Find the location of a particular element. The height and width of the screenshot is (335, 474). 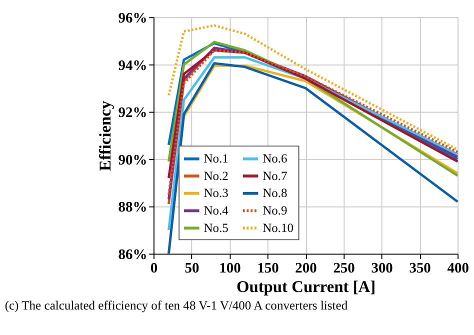

legend-label: No.8 is located at coordinates (275, 193).